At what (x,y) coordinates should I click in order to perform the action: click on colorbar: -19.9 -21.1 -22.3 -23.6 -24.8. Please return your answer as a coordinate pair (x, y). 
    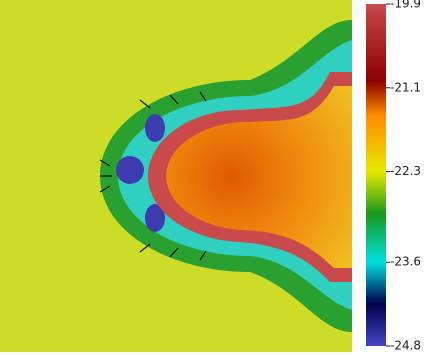
    Looking at the image, I should click on (393, 176).